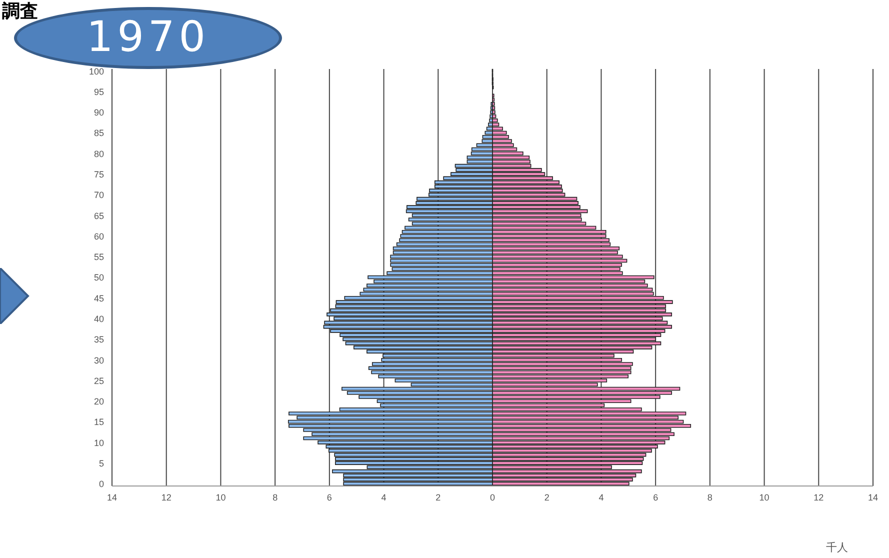 The width and height of the screenshot is (889, 558). What do you see at coordinates (101, 484) in the screenshot?
I see `y-tick-label: 0` at bounding box center [101, 484].